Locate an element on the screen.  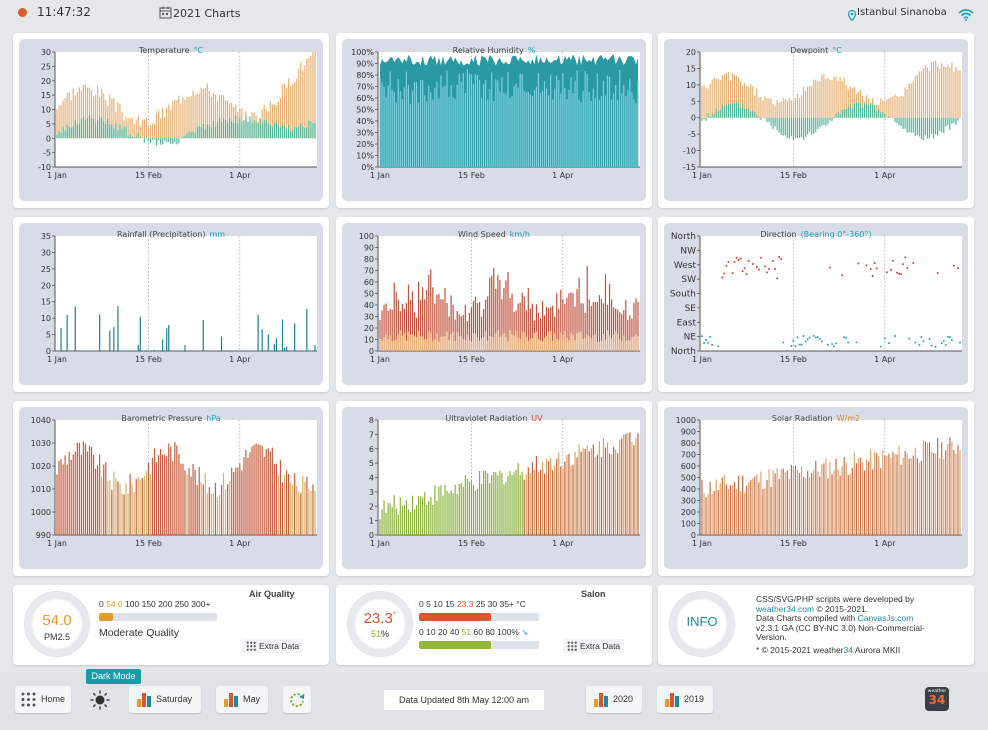
weather34-link: weather34.com is located at coordinates (785, 608).